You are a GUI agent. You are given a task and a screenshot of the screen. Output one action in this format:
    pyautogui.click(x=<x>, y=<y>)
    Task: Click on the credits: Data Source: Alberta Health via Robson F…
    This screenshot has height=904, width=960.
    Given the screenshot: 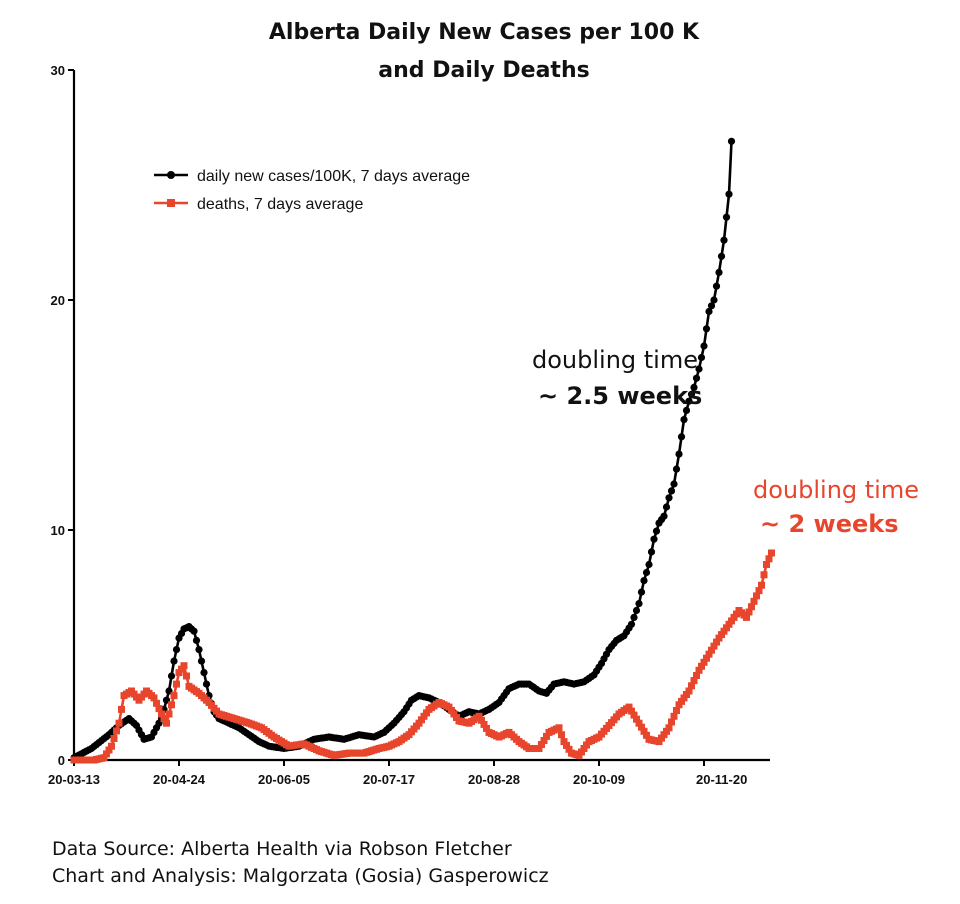 What is the action you would take?
    pyautogui.click(x=300, y=863)
    